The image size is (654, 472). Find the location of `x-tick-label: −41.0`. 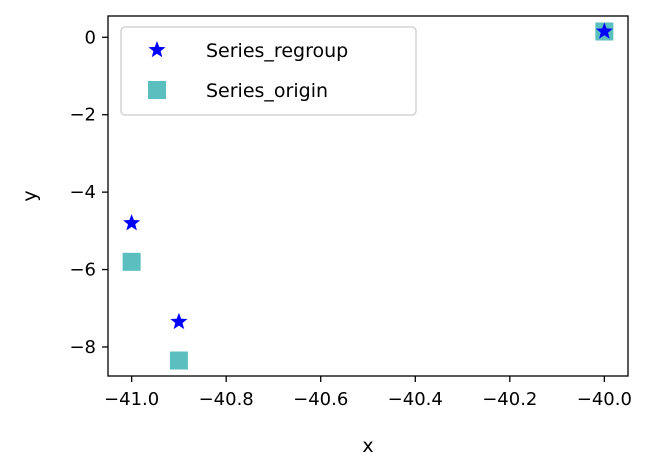

x-tick-label: −41.0 is located at coordinates (131, 399).